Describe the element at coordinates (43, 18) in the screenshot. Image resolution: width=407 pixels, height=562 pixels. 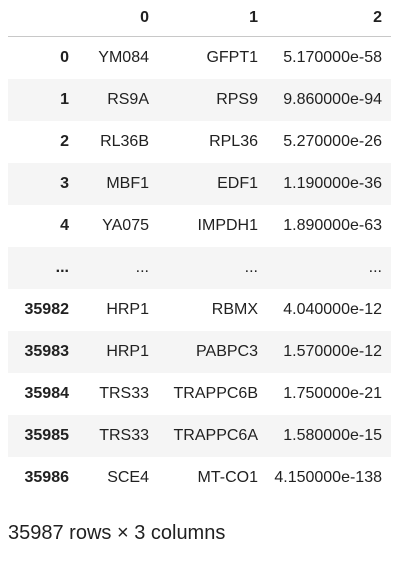
I see `index-header-cell` at that location.